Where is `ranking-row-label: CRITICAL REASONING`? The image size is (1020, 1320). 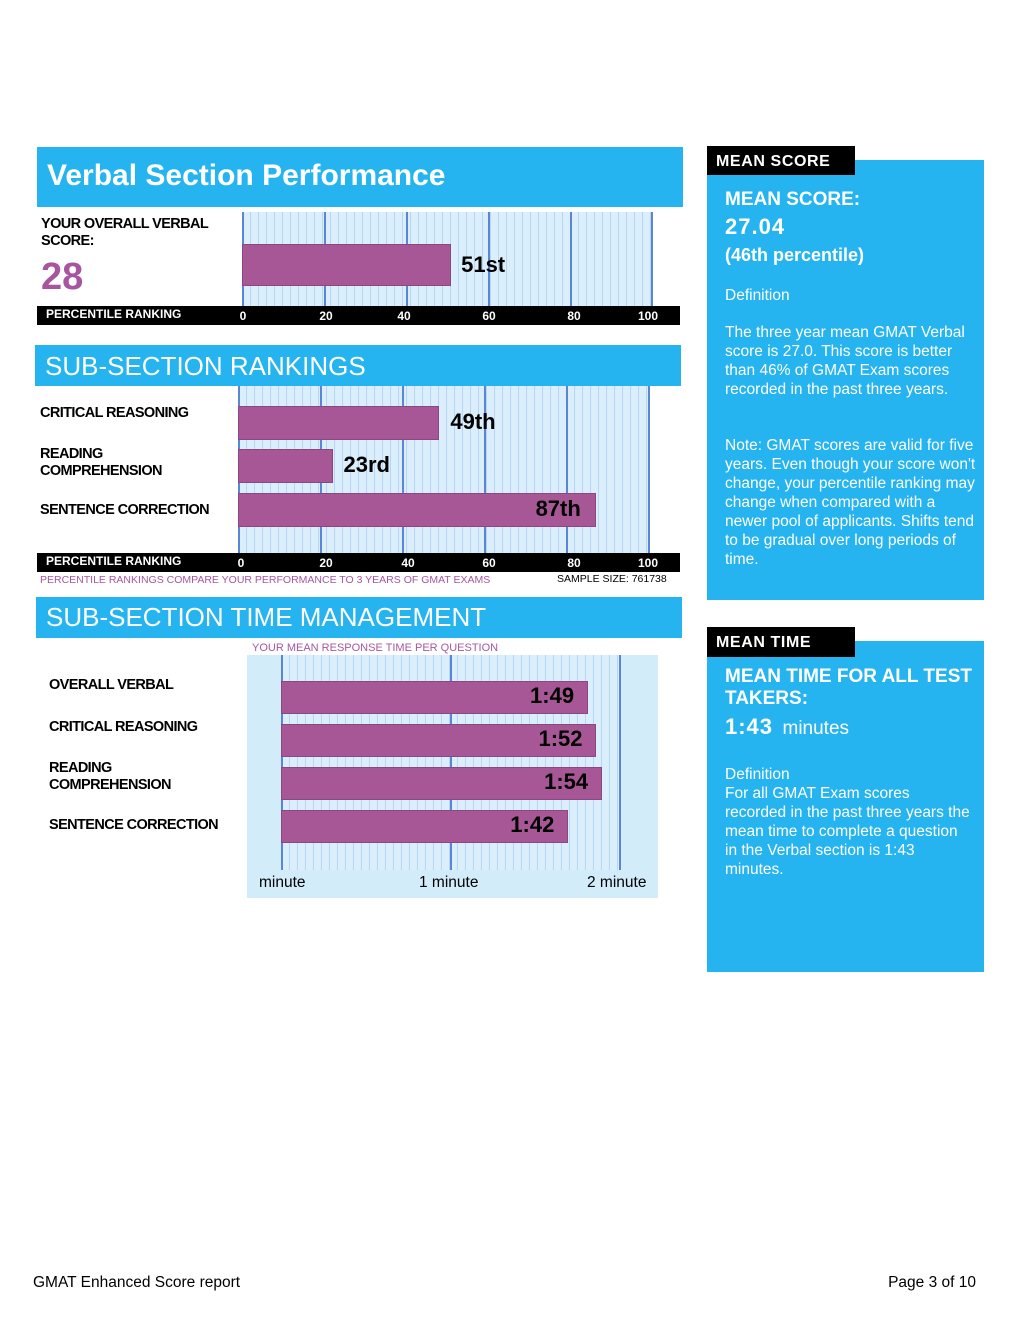 ranking-row-label: CRITICAL REASONING is located at coordinates (114, 413).